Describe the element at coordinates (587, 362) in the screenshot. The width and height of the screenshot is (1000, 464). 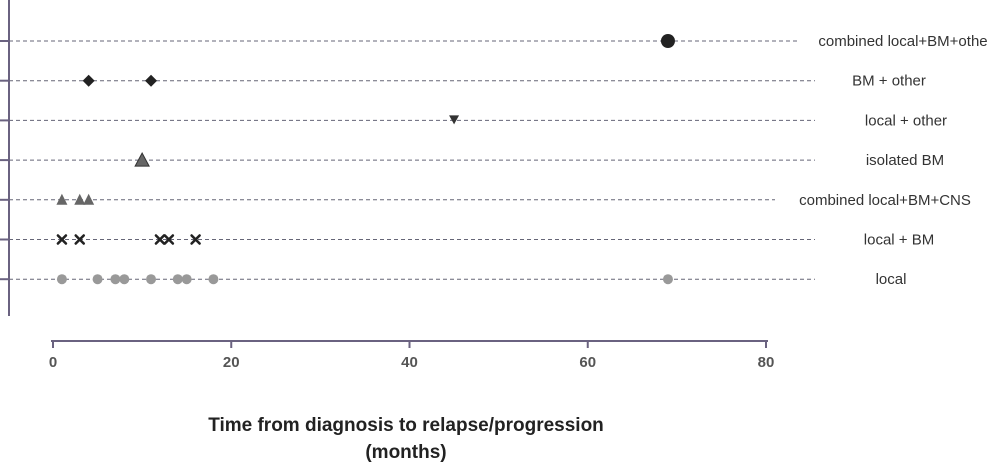
I see `x-tick-label: 60` at that location.